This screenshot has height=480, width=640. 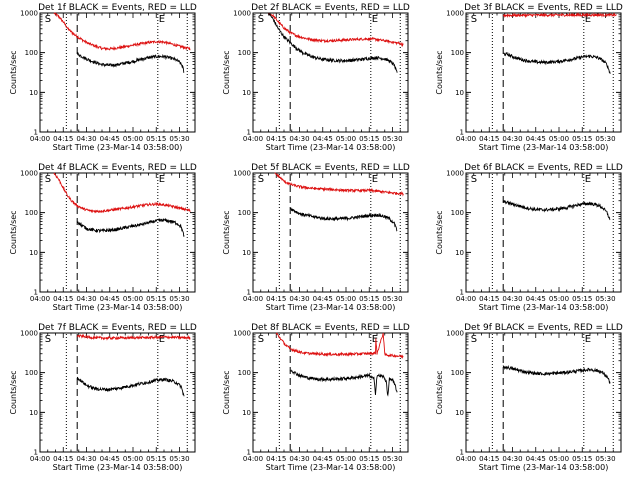 I want to click on panel-title: Det 2f BLACK = Events, RED = LLD, so click(x=330, y=8).